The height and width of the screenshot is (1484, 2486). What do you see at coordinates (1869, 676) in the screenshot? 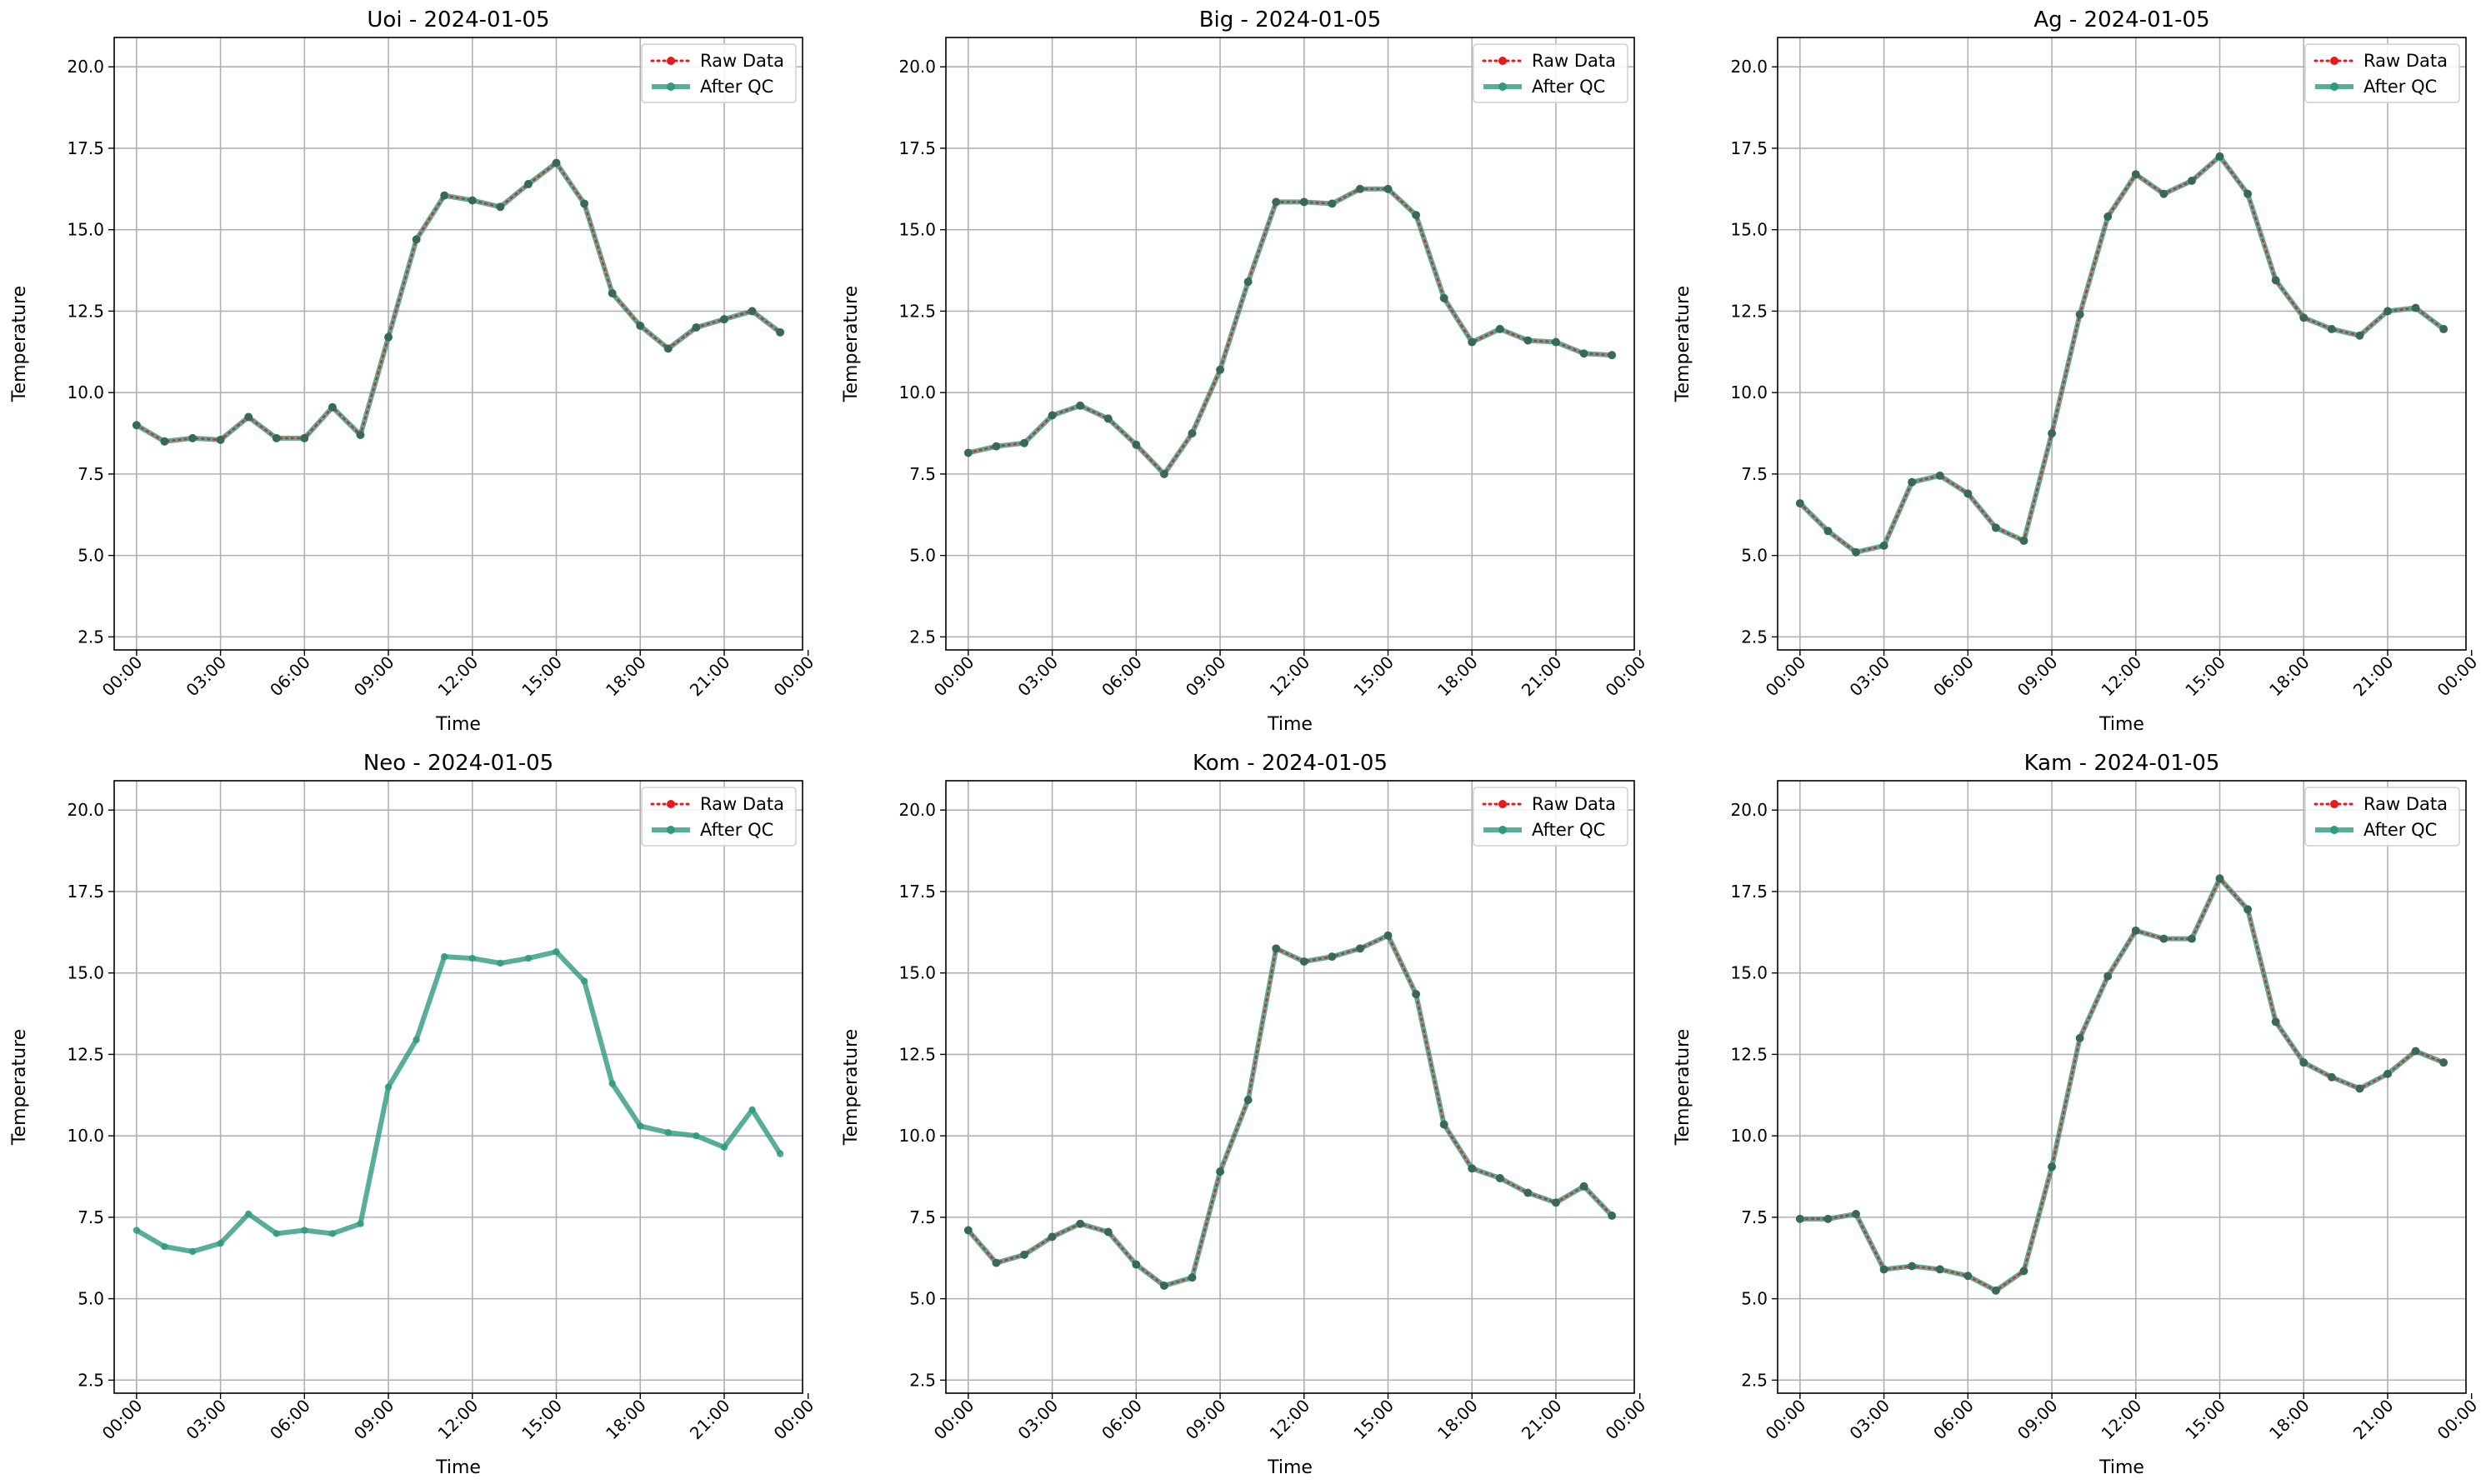
I see `x-tick-label: 03:00` at bounding box center [1869, 676].